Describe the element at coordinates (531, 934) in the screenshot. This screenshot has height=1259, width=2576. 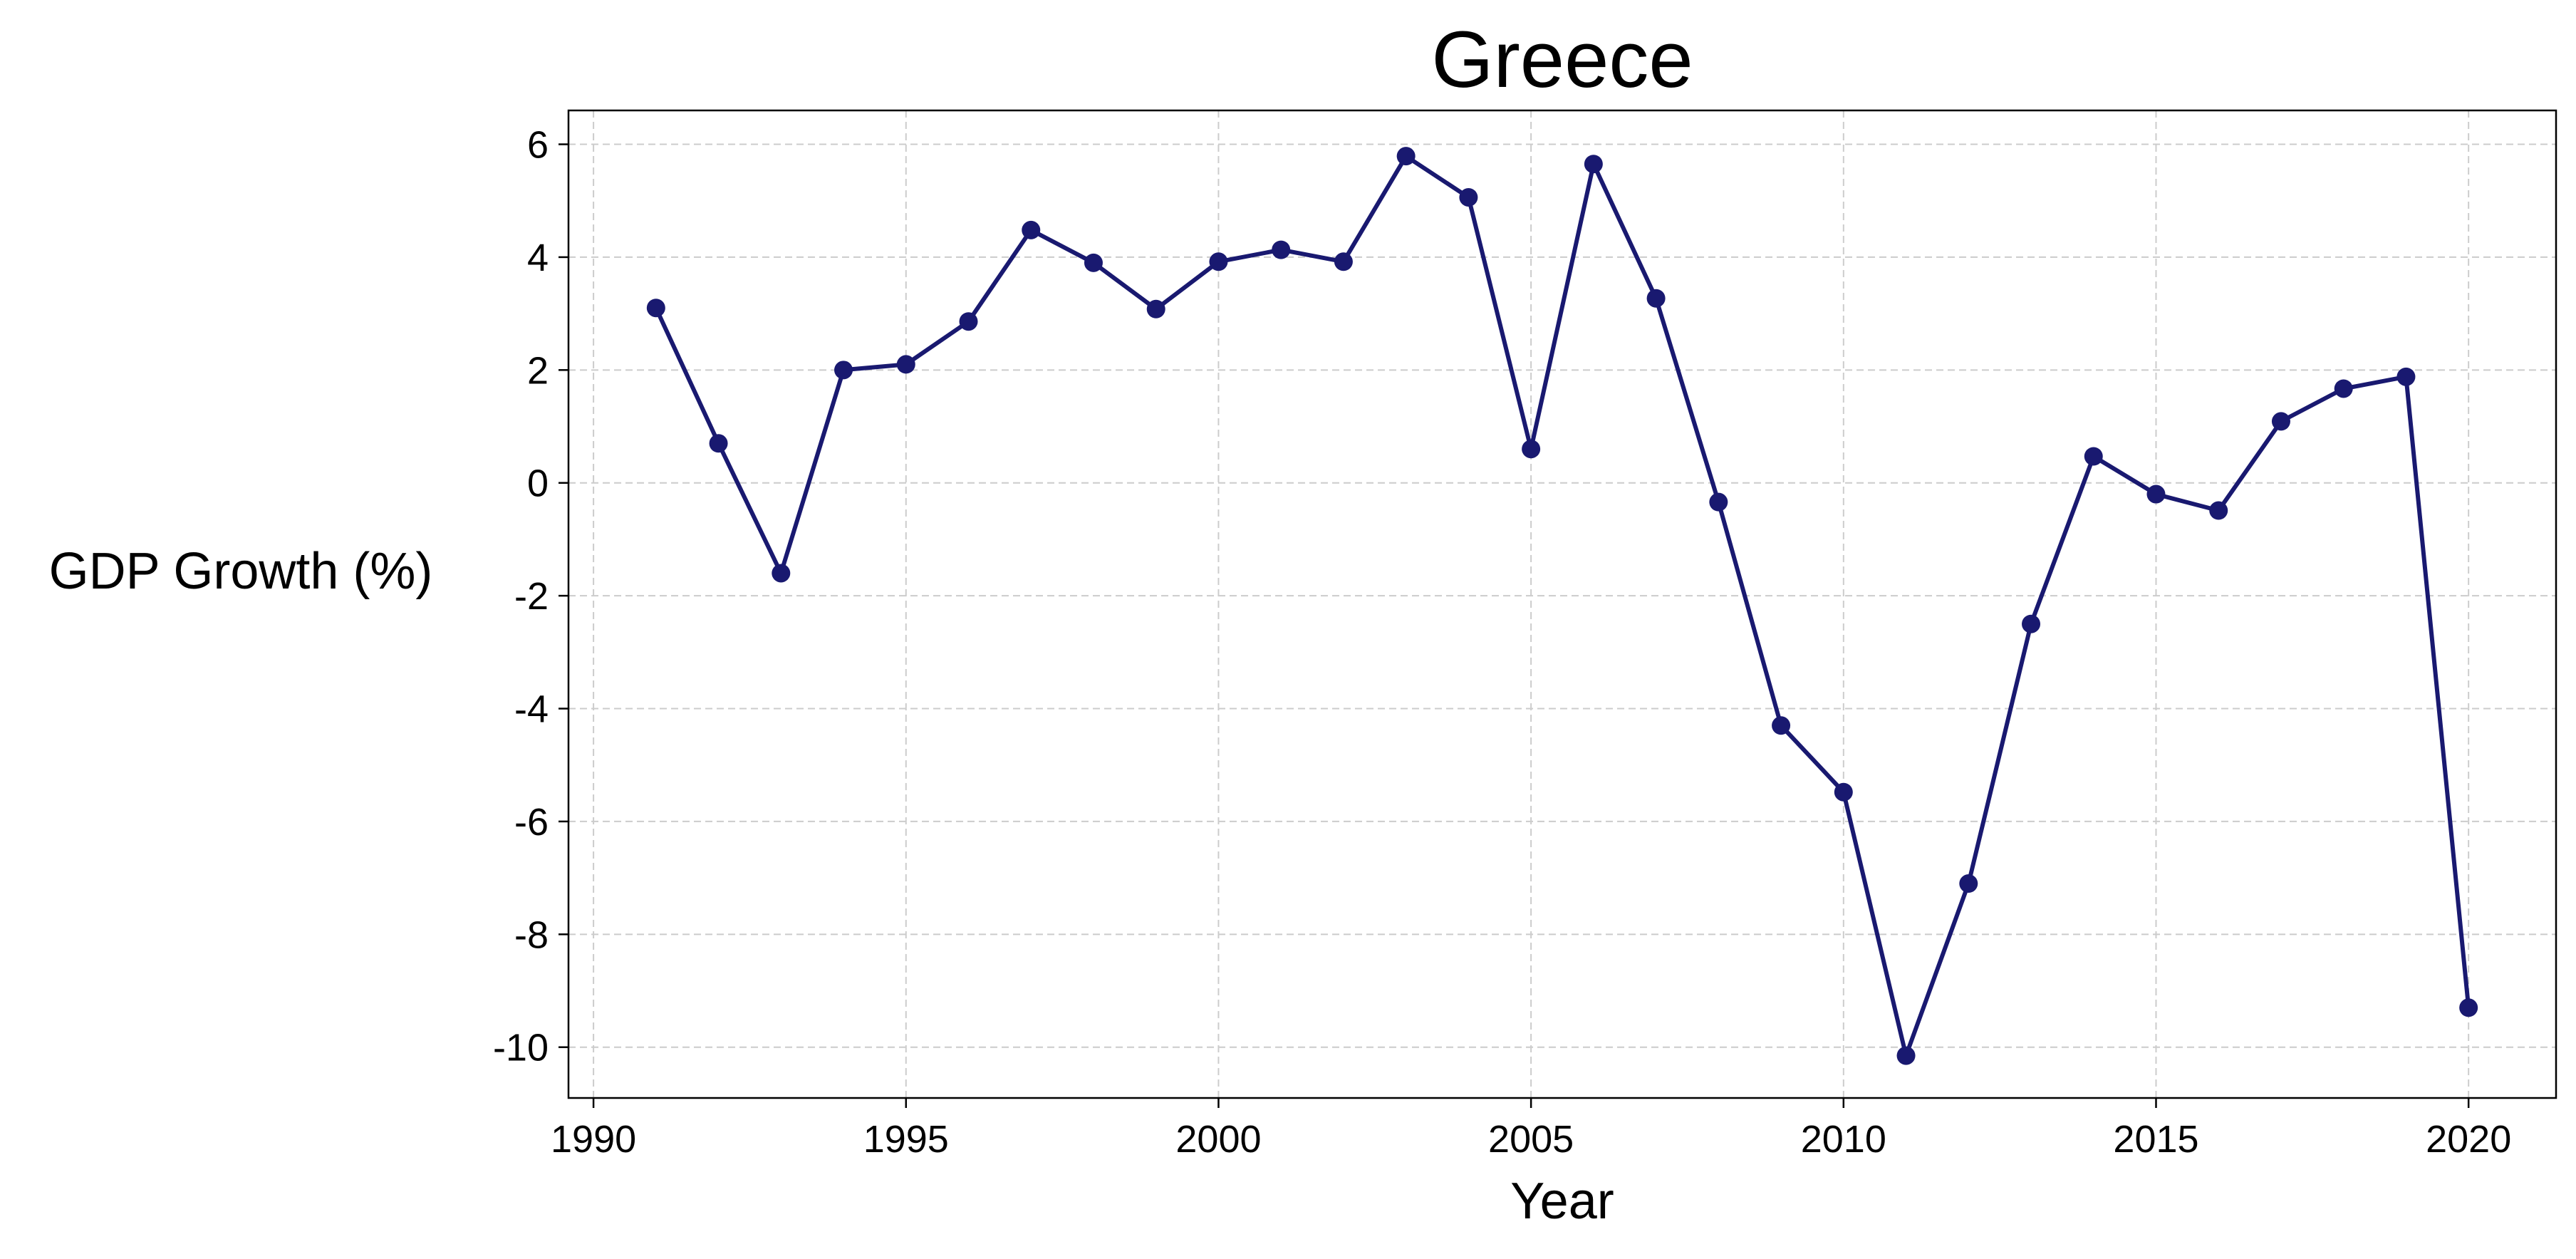
I see `y-tick-label: -8` at that location.